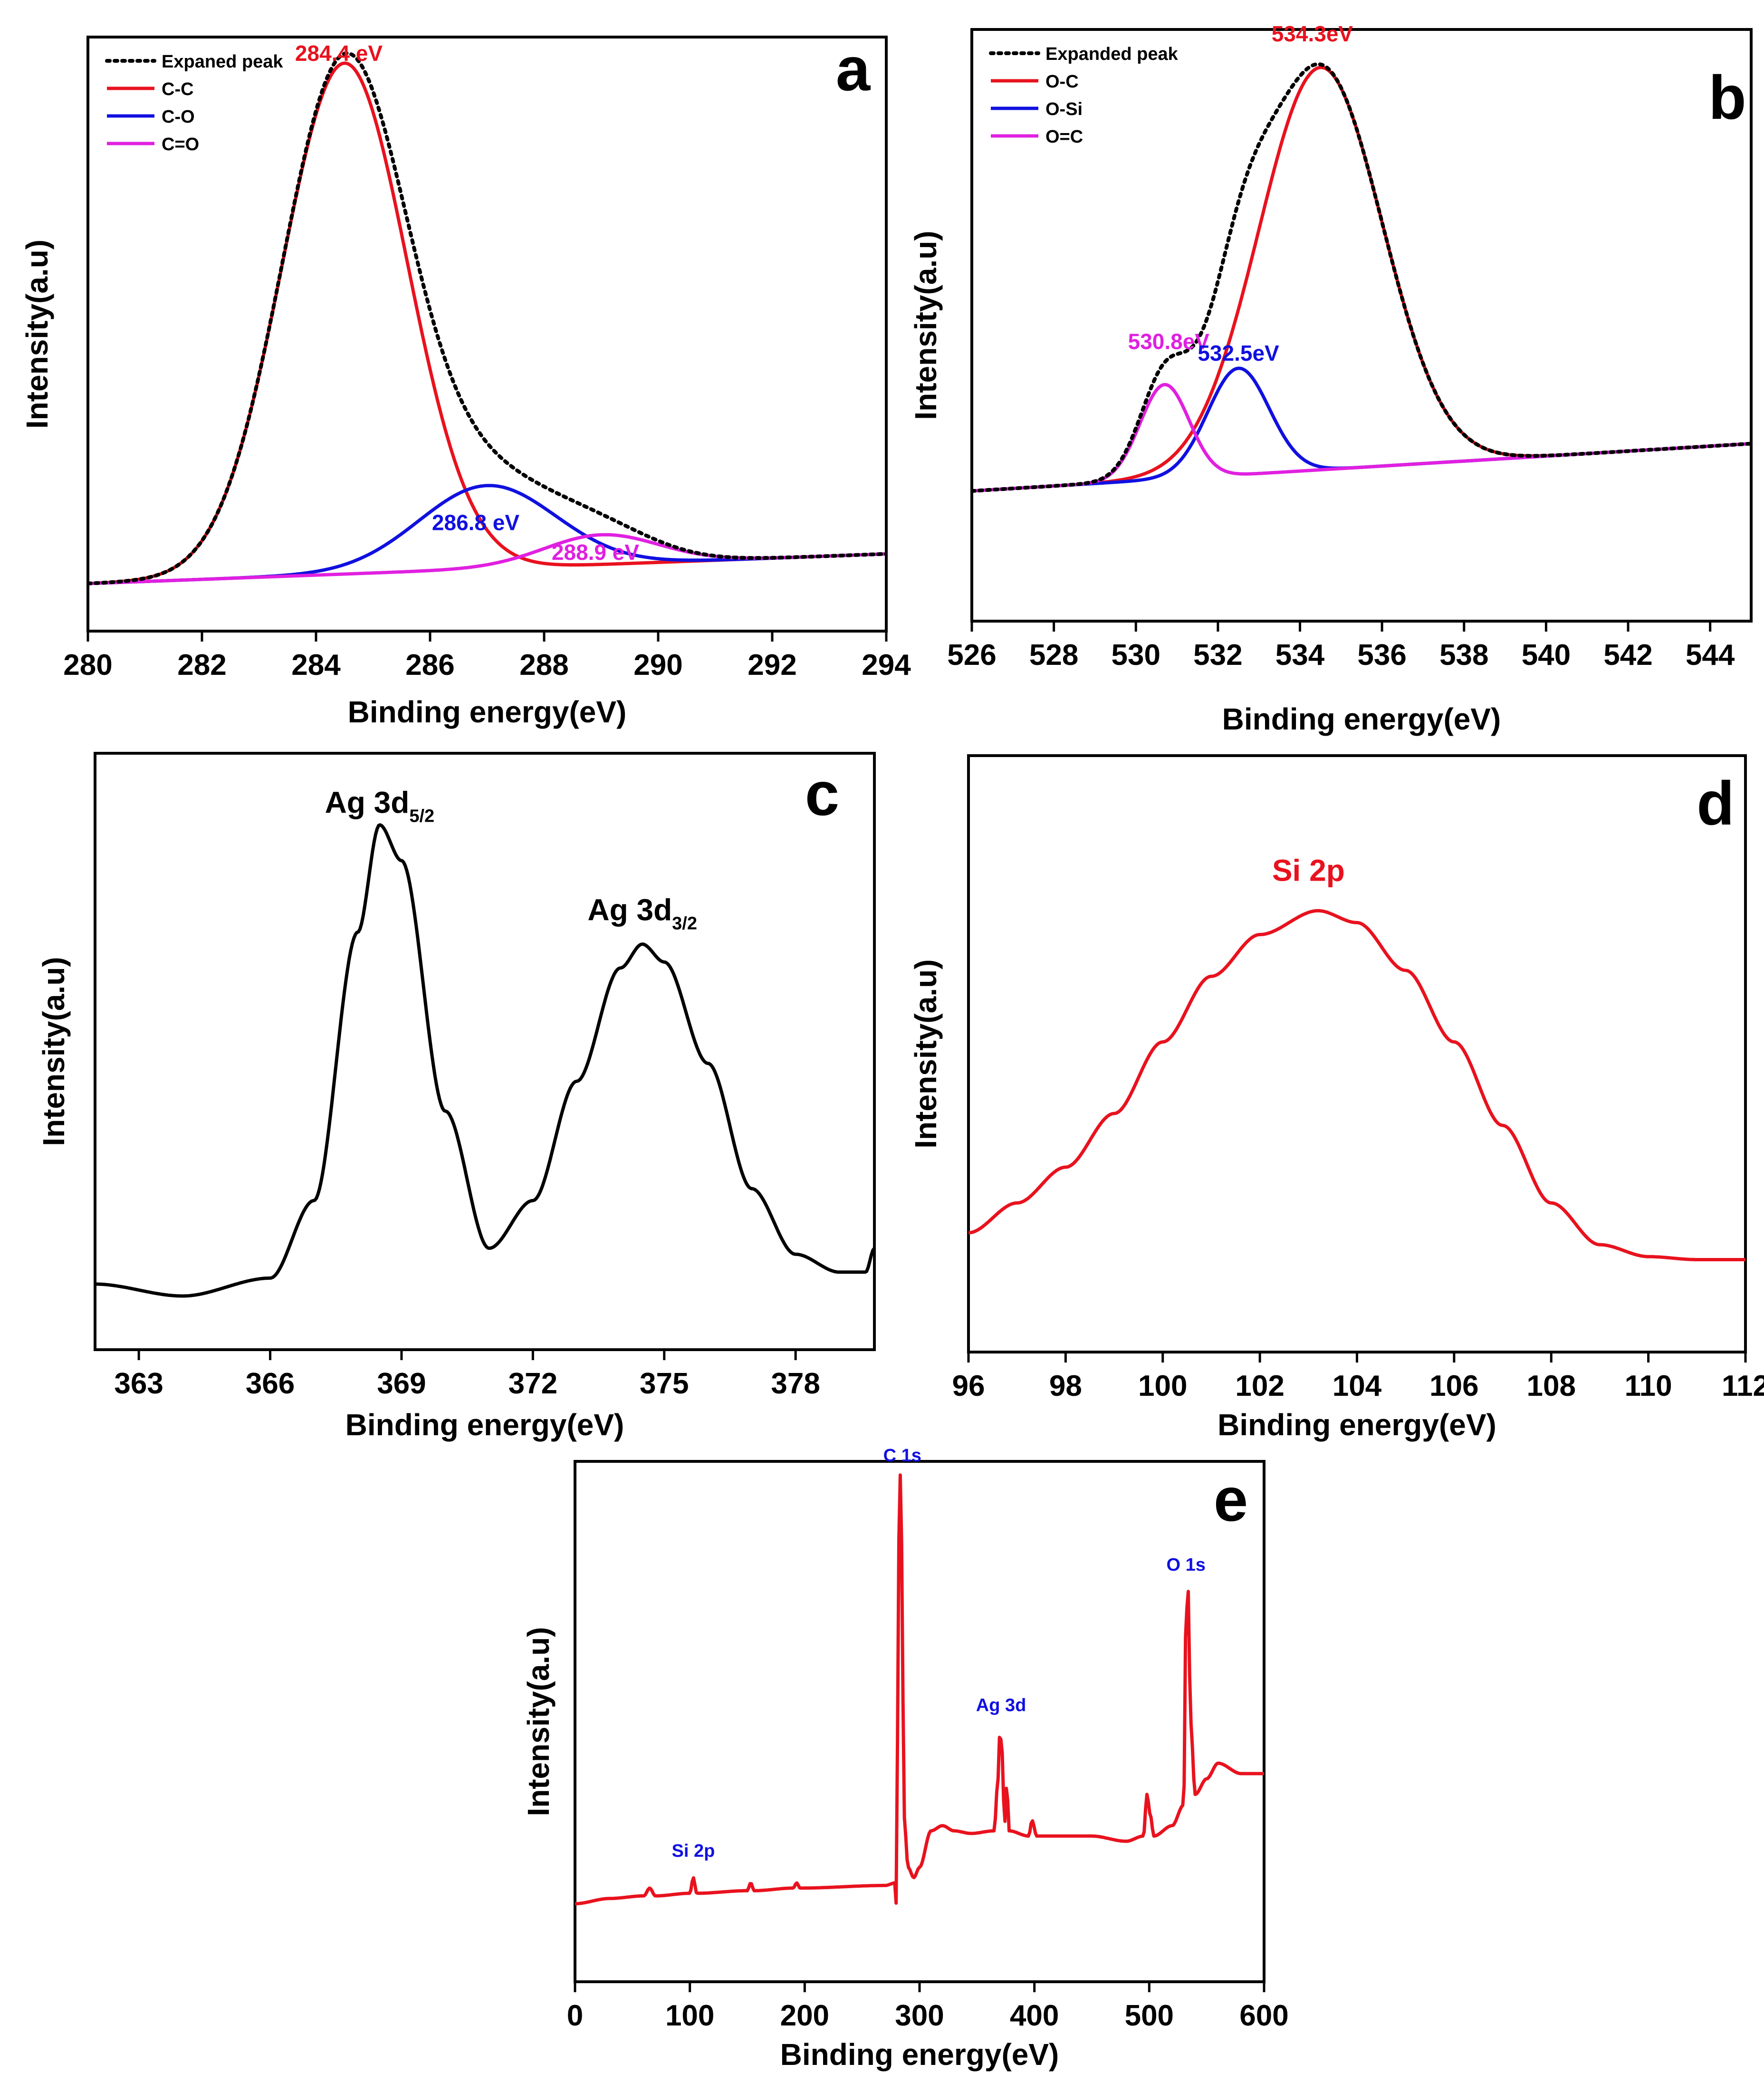 The height and width of the screenshot is (2073, 1764). What do you see at coordinates (772, 665) in the screenshot?
I see `x-tick-label: 292` at bounding box center [772, 665].